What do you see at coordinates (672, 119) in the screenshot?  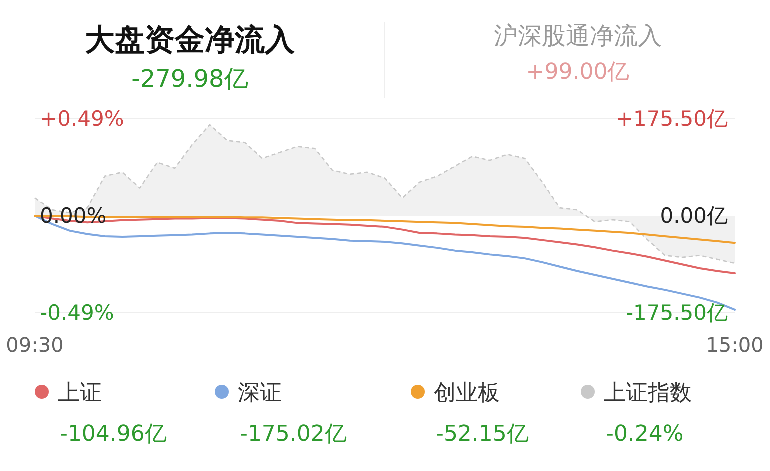 I see `y2-tick-label: +175.50亿` at bounding box center [672, 119].